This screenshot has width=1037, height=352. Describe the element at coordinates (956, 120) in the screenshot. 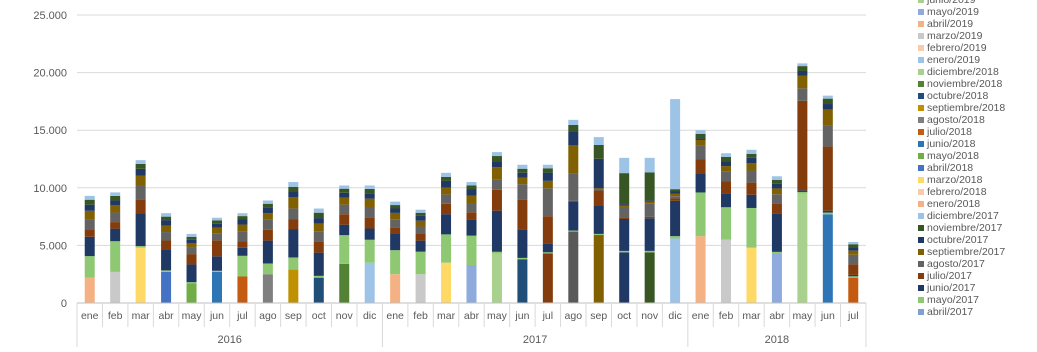

I see `legend-label: agosto/2018` at that location.